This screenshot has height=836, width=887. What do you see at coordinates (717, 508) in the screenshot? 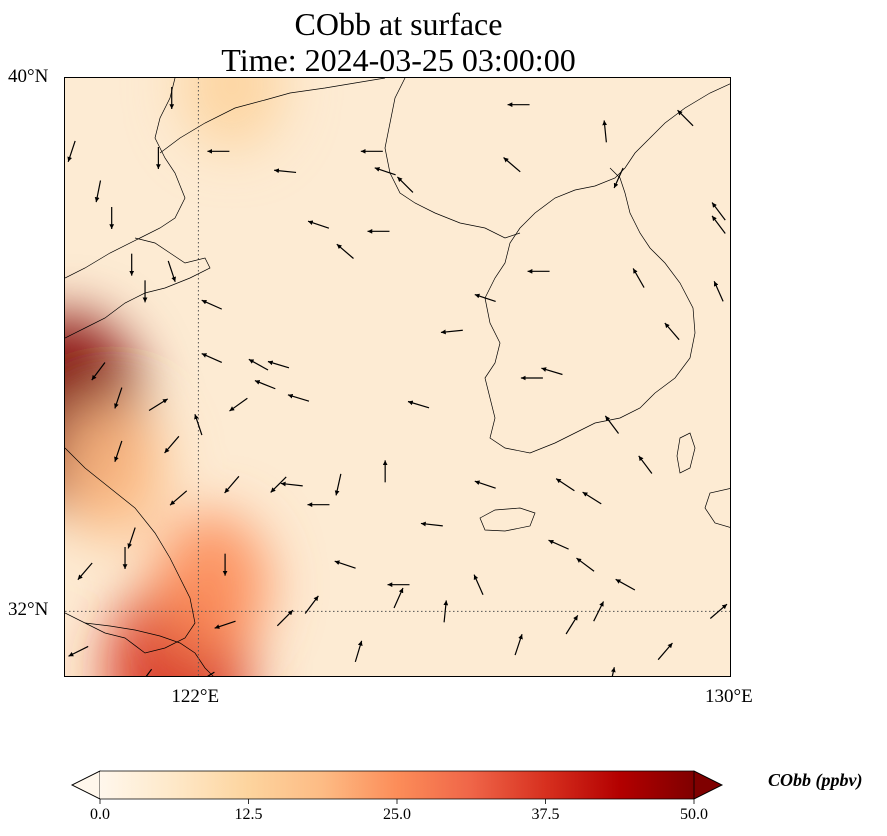
I see `japan-kyushu` at bounding box center [717, 508].